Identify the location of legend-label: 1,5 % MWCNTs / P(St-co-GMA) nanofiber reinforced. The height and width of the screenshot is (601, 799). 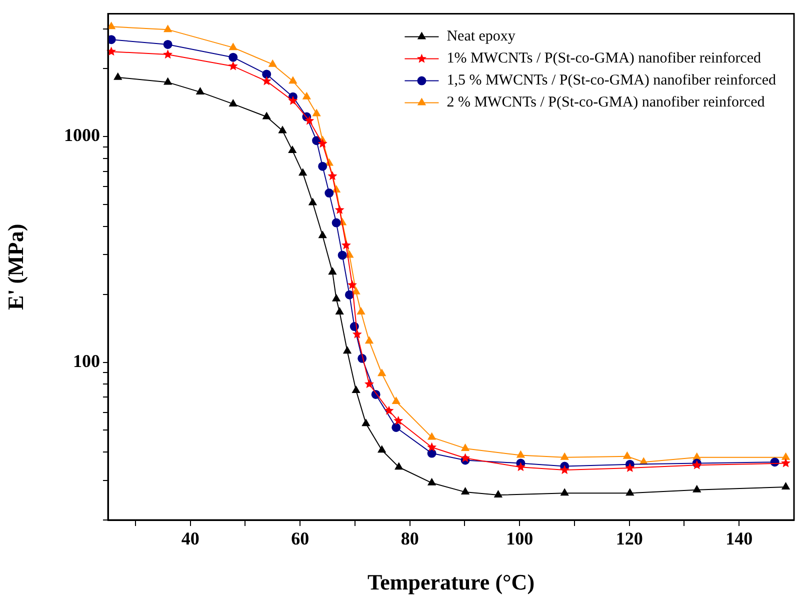
(611, 80).